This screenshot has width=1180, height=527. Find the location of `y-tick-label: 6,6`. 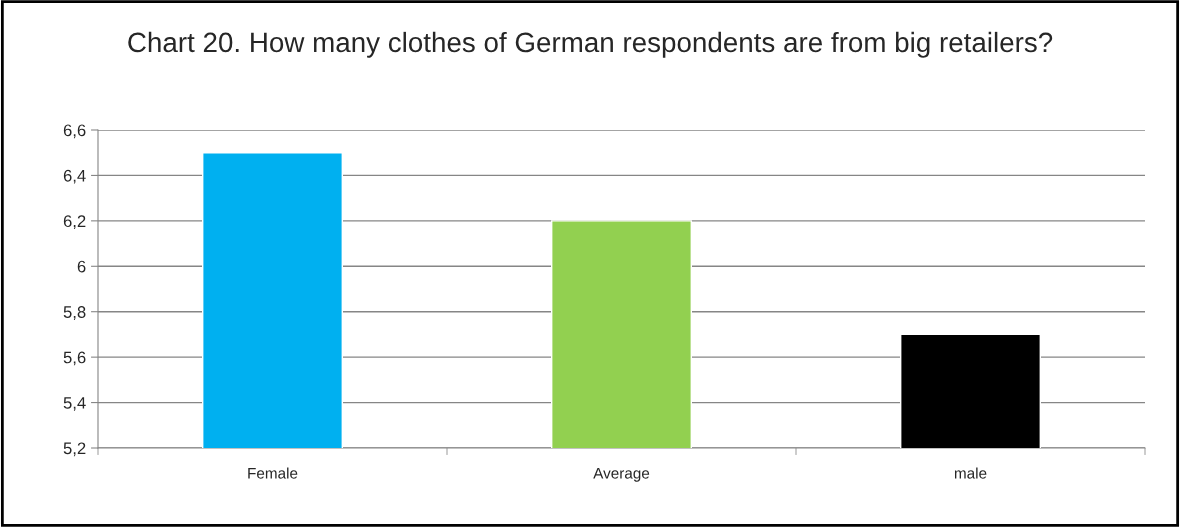

y-tick-label: 6,6 is located at coordinates (74, 131).